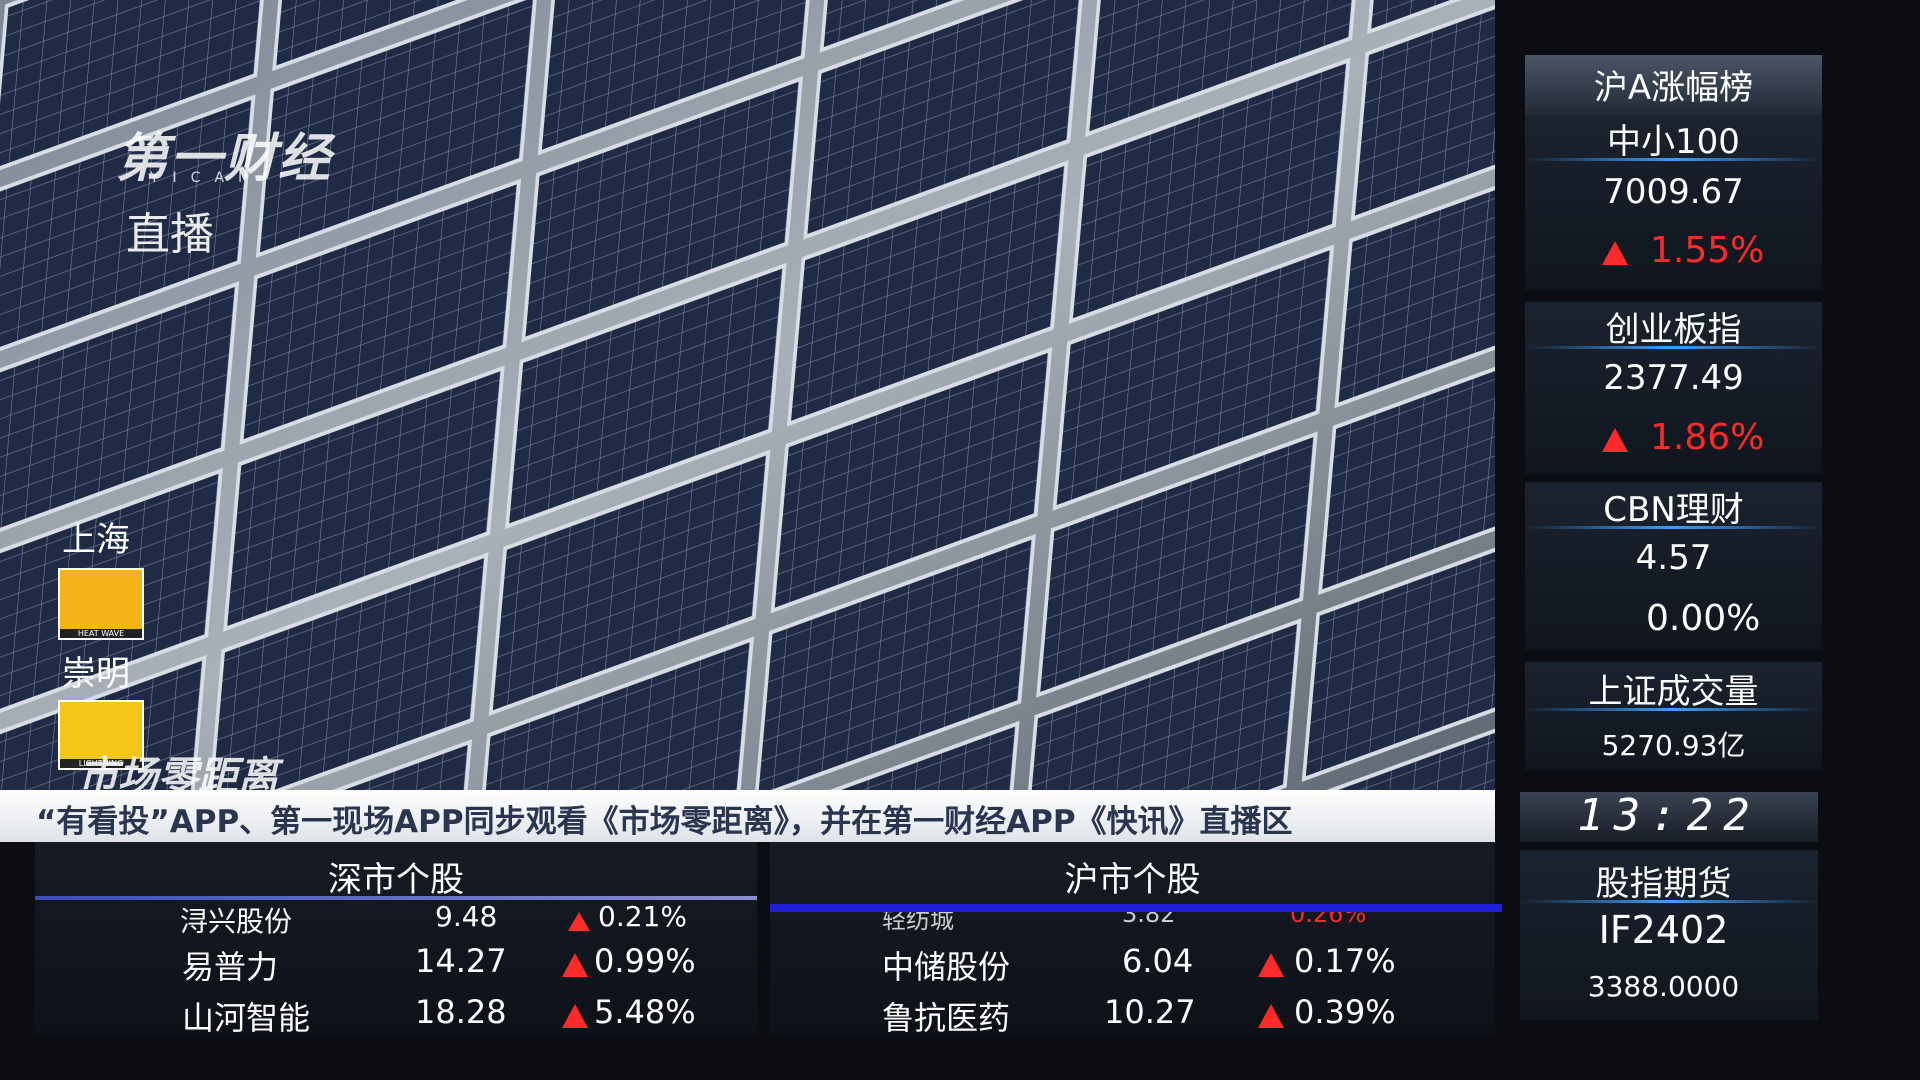 This screenshot has height=1080, width=1920. What do you see at coordinates (1673, 716) in the screenshot?
I see `volume-block` at bounding box center [1673, 716].